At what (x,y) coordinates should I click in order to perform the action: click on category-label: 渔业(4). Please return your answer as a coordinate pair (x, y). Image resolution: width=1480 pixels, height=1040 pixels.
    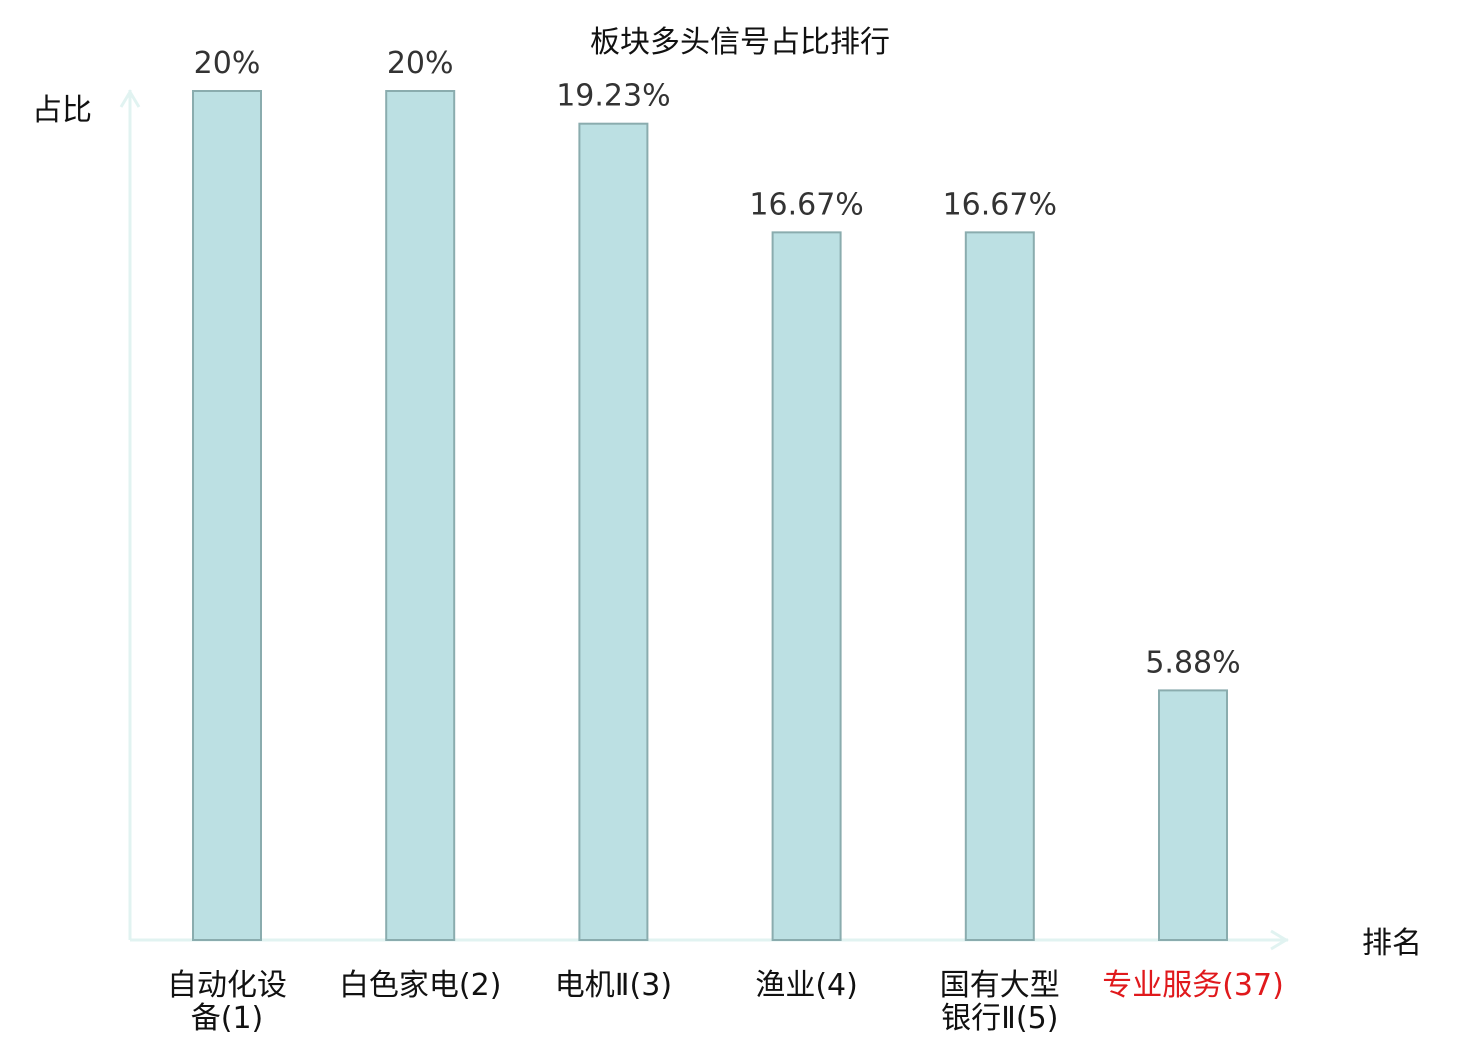
    Looking at the image, I should click on (806, 985).